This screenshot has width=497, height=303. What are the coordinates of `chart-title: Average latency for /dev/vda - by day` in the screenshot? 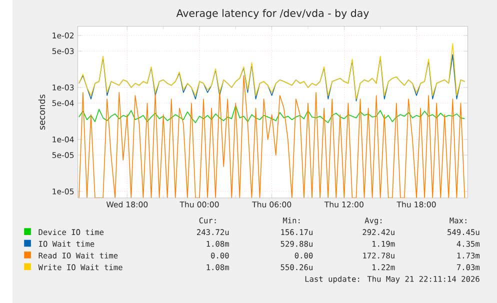 It's located at (272, 13).